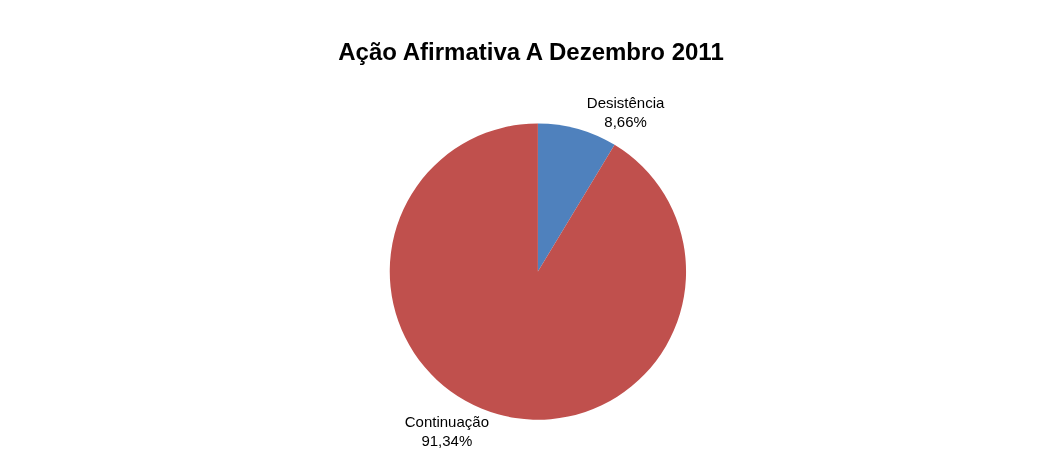  What do you see at coordinates (447, 441) in the screenshot?
I see `data-label: 91,34%` at bounding box center [447, 441].